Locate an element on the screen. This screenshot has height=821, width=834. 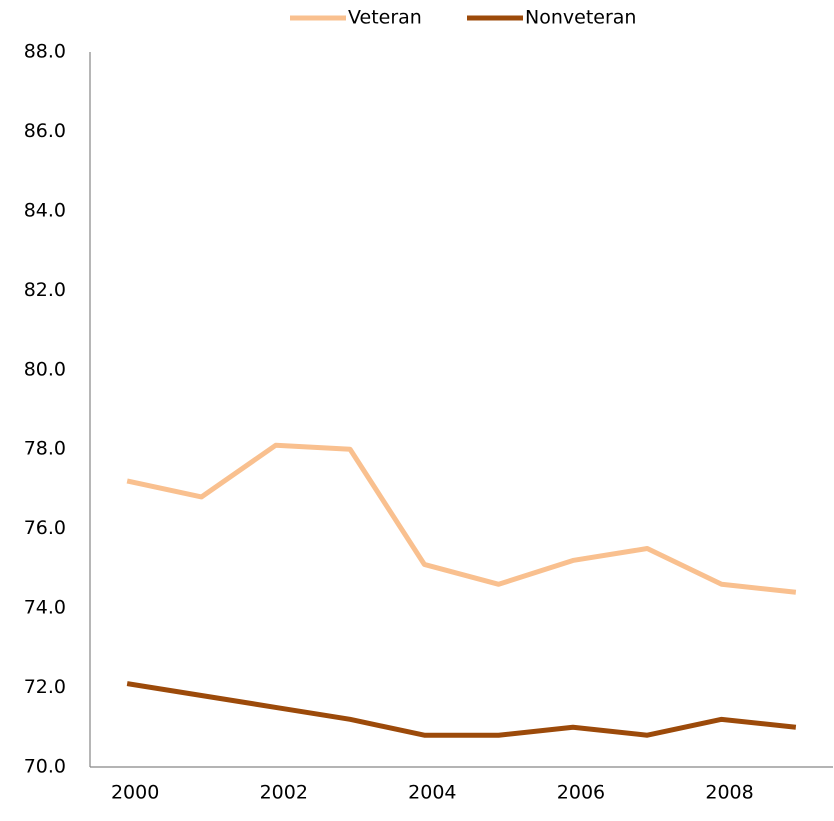
y-tick-label: 72.0 is located at coordinates (45, 687).